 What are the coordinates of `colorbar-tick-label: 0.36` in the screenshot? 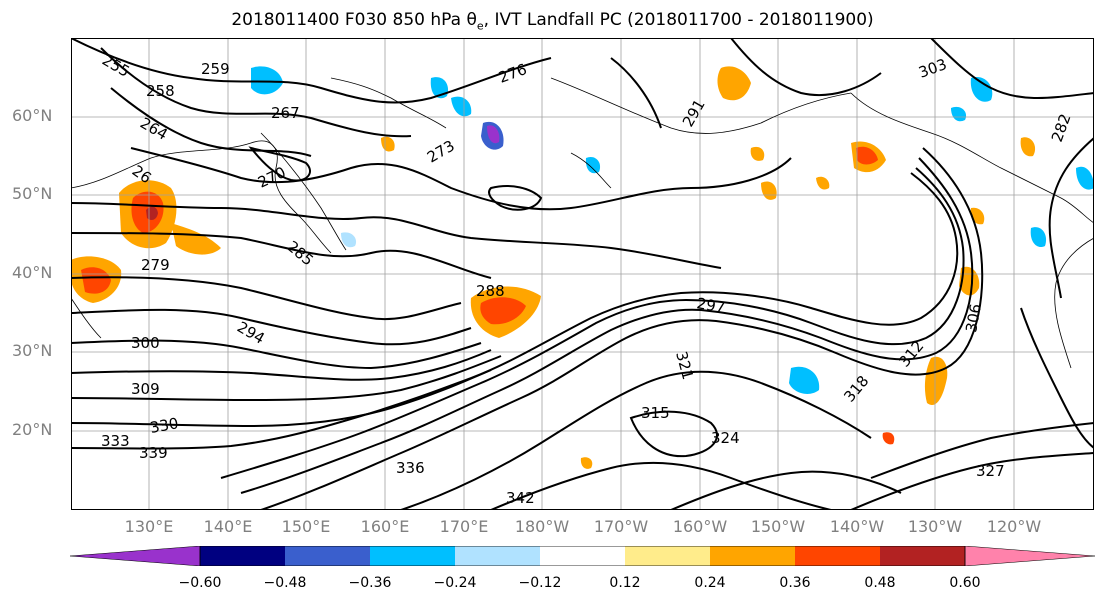 It's located at (795, 583).